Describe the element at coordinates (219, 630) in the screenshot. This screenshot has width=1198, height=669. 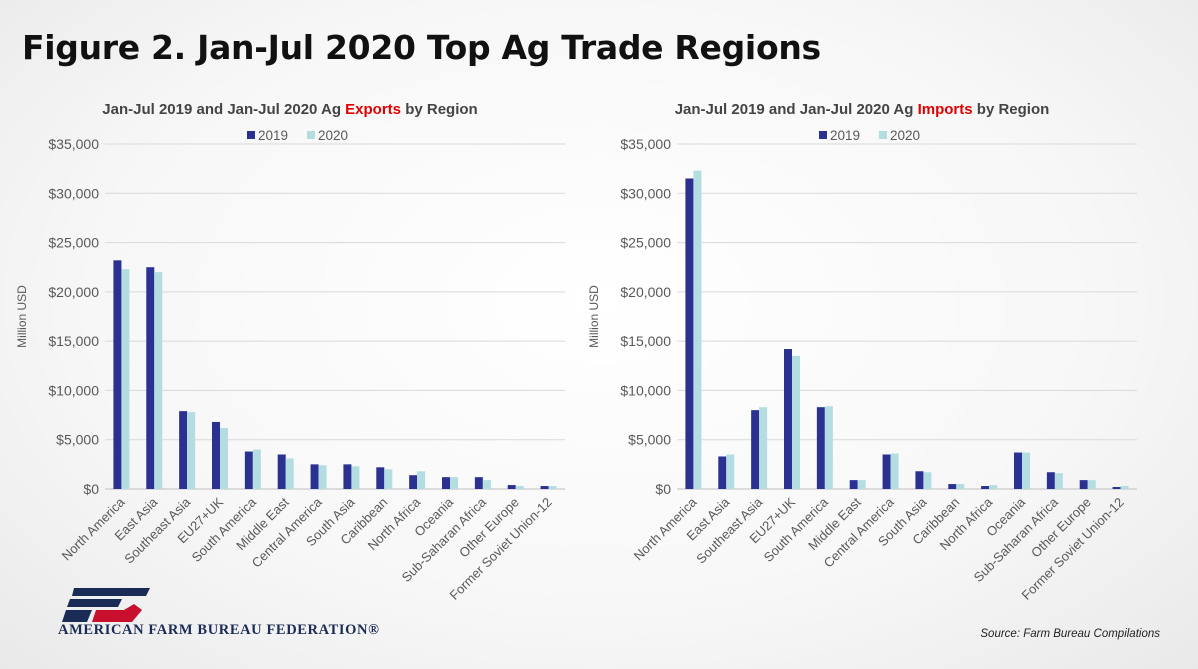
I see `organization-name: AMERICAN FARM BUREAU FEDERATION®` at that location.